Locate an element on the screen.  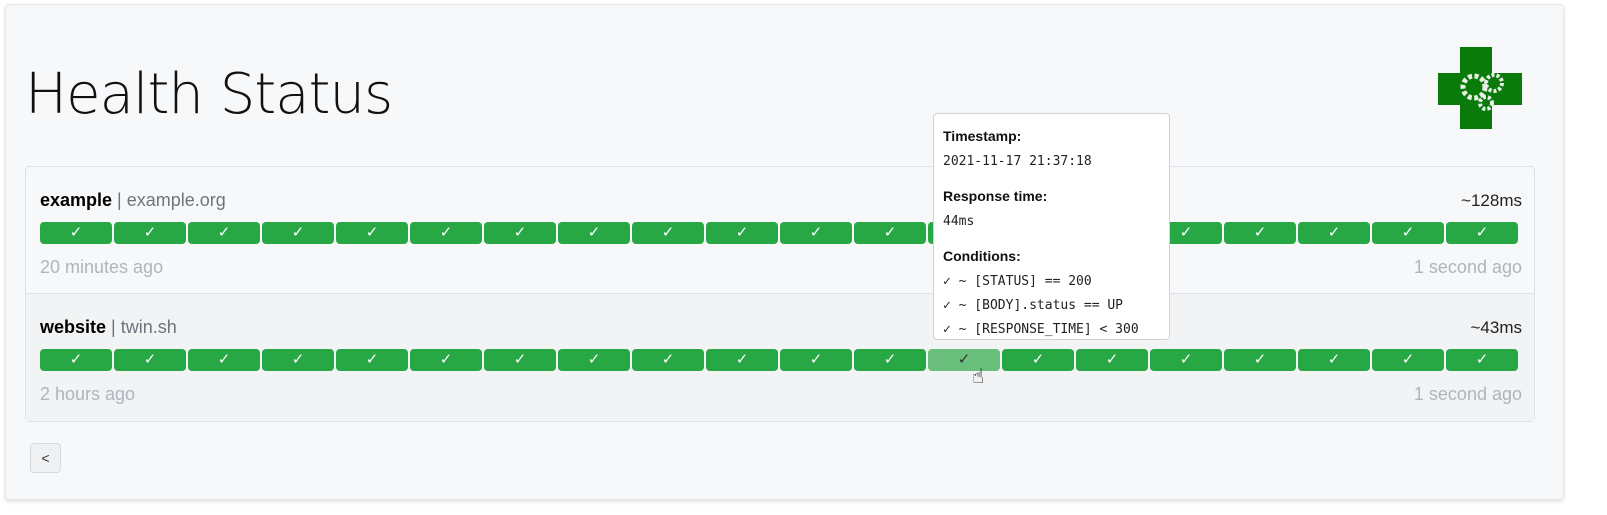
average-response-time: ~128ms is located at coordinates (1491, 200).